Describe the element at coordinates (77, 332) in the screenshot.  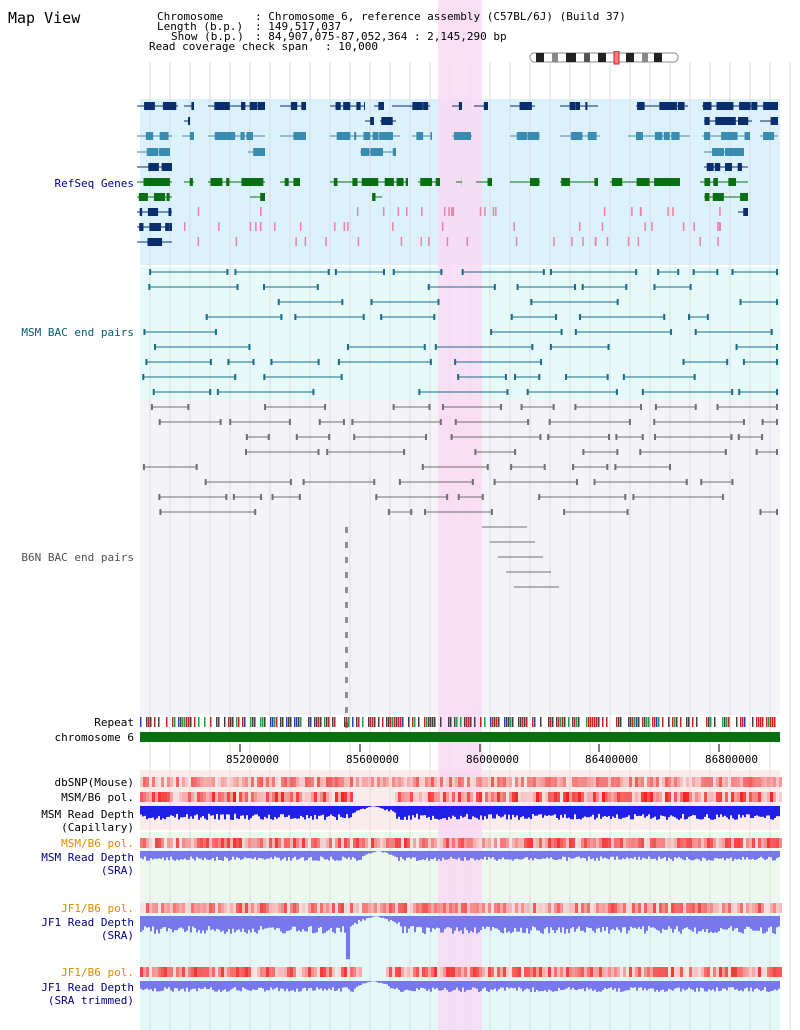
I see `track-label-msm-bac: MSM BAC end pairs` at that location.